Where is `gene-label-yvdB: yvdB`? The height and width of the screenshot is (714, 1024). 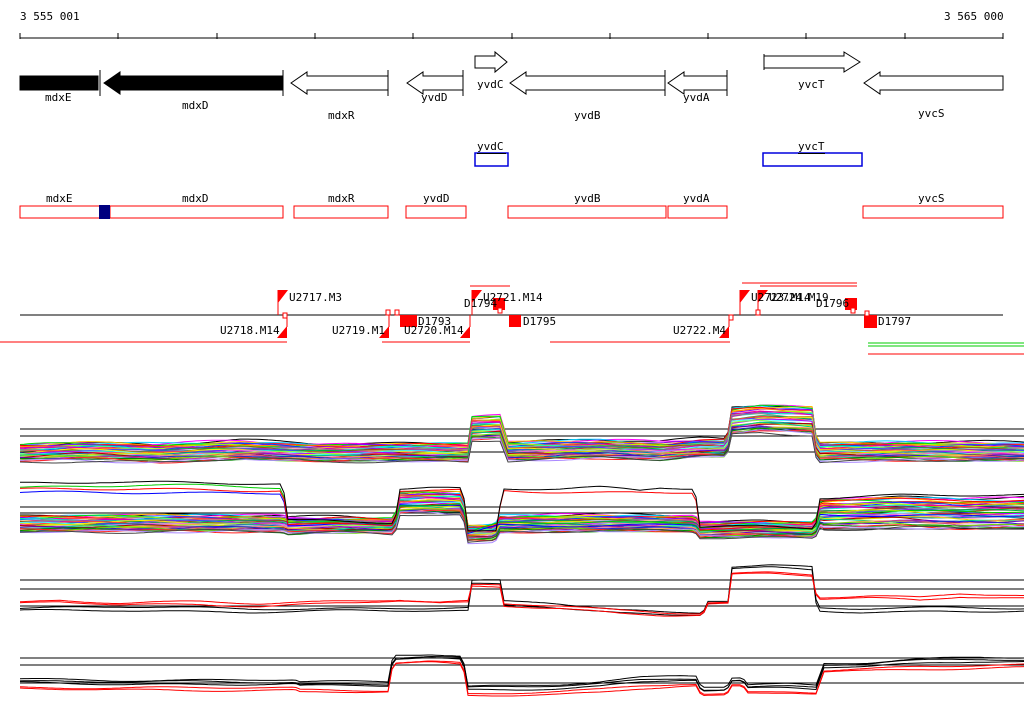 gene-label-yvdB: yvdB is located at coordinates (587, 115).